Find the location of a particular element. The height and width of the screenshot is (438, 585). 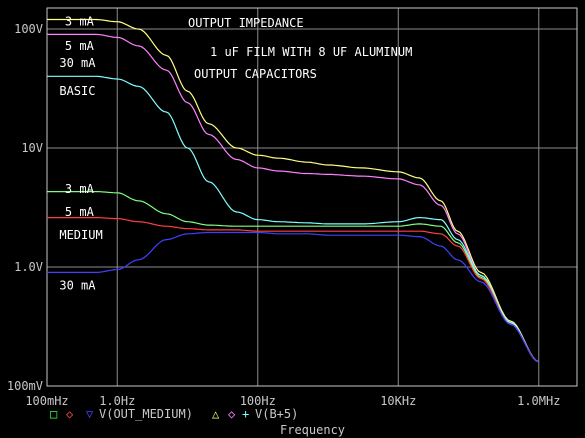

triangle-marker-icon: △ is located at coordinates (216, 414).